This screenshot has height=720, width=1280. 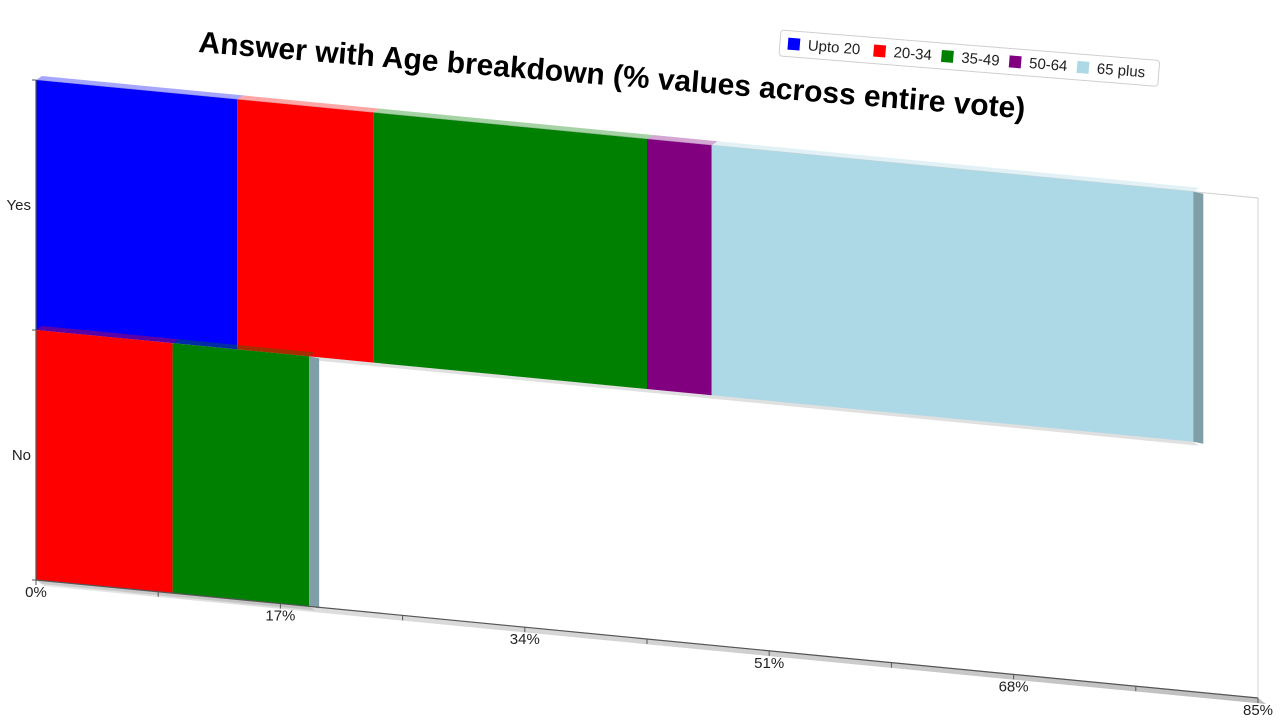 What do you see at coordinates (1014, 686) in the screenshot?
I see `value-tick-label: 68%` at bounding box center [1014, 686].